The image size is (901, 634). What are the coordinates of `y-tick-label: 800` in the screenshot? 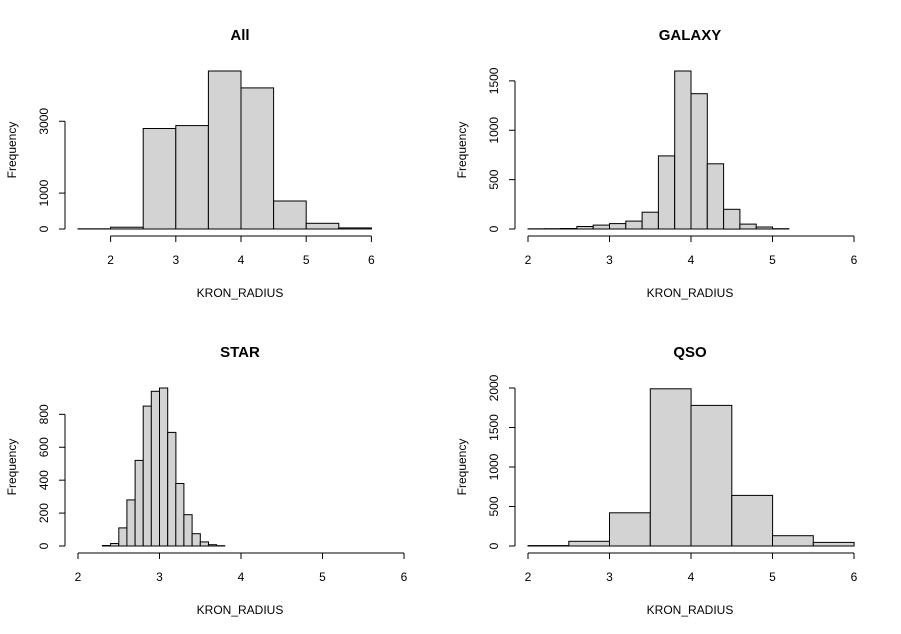 It's located at (44, 414).